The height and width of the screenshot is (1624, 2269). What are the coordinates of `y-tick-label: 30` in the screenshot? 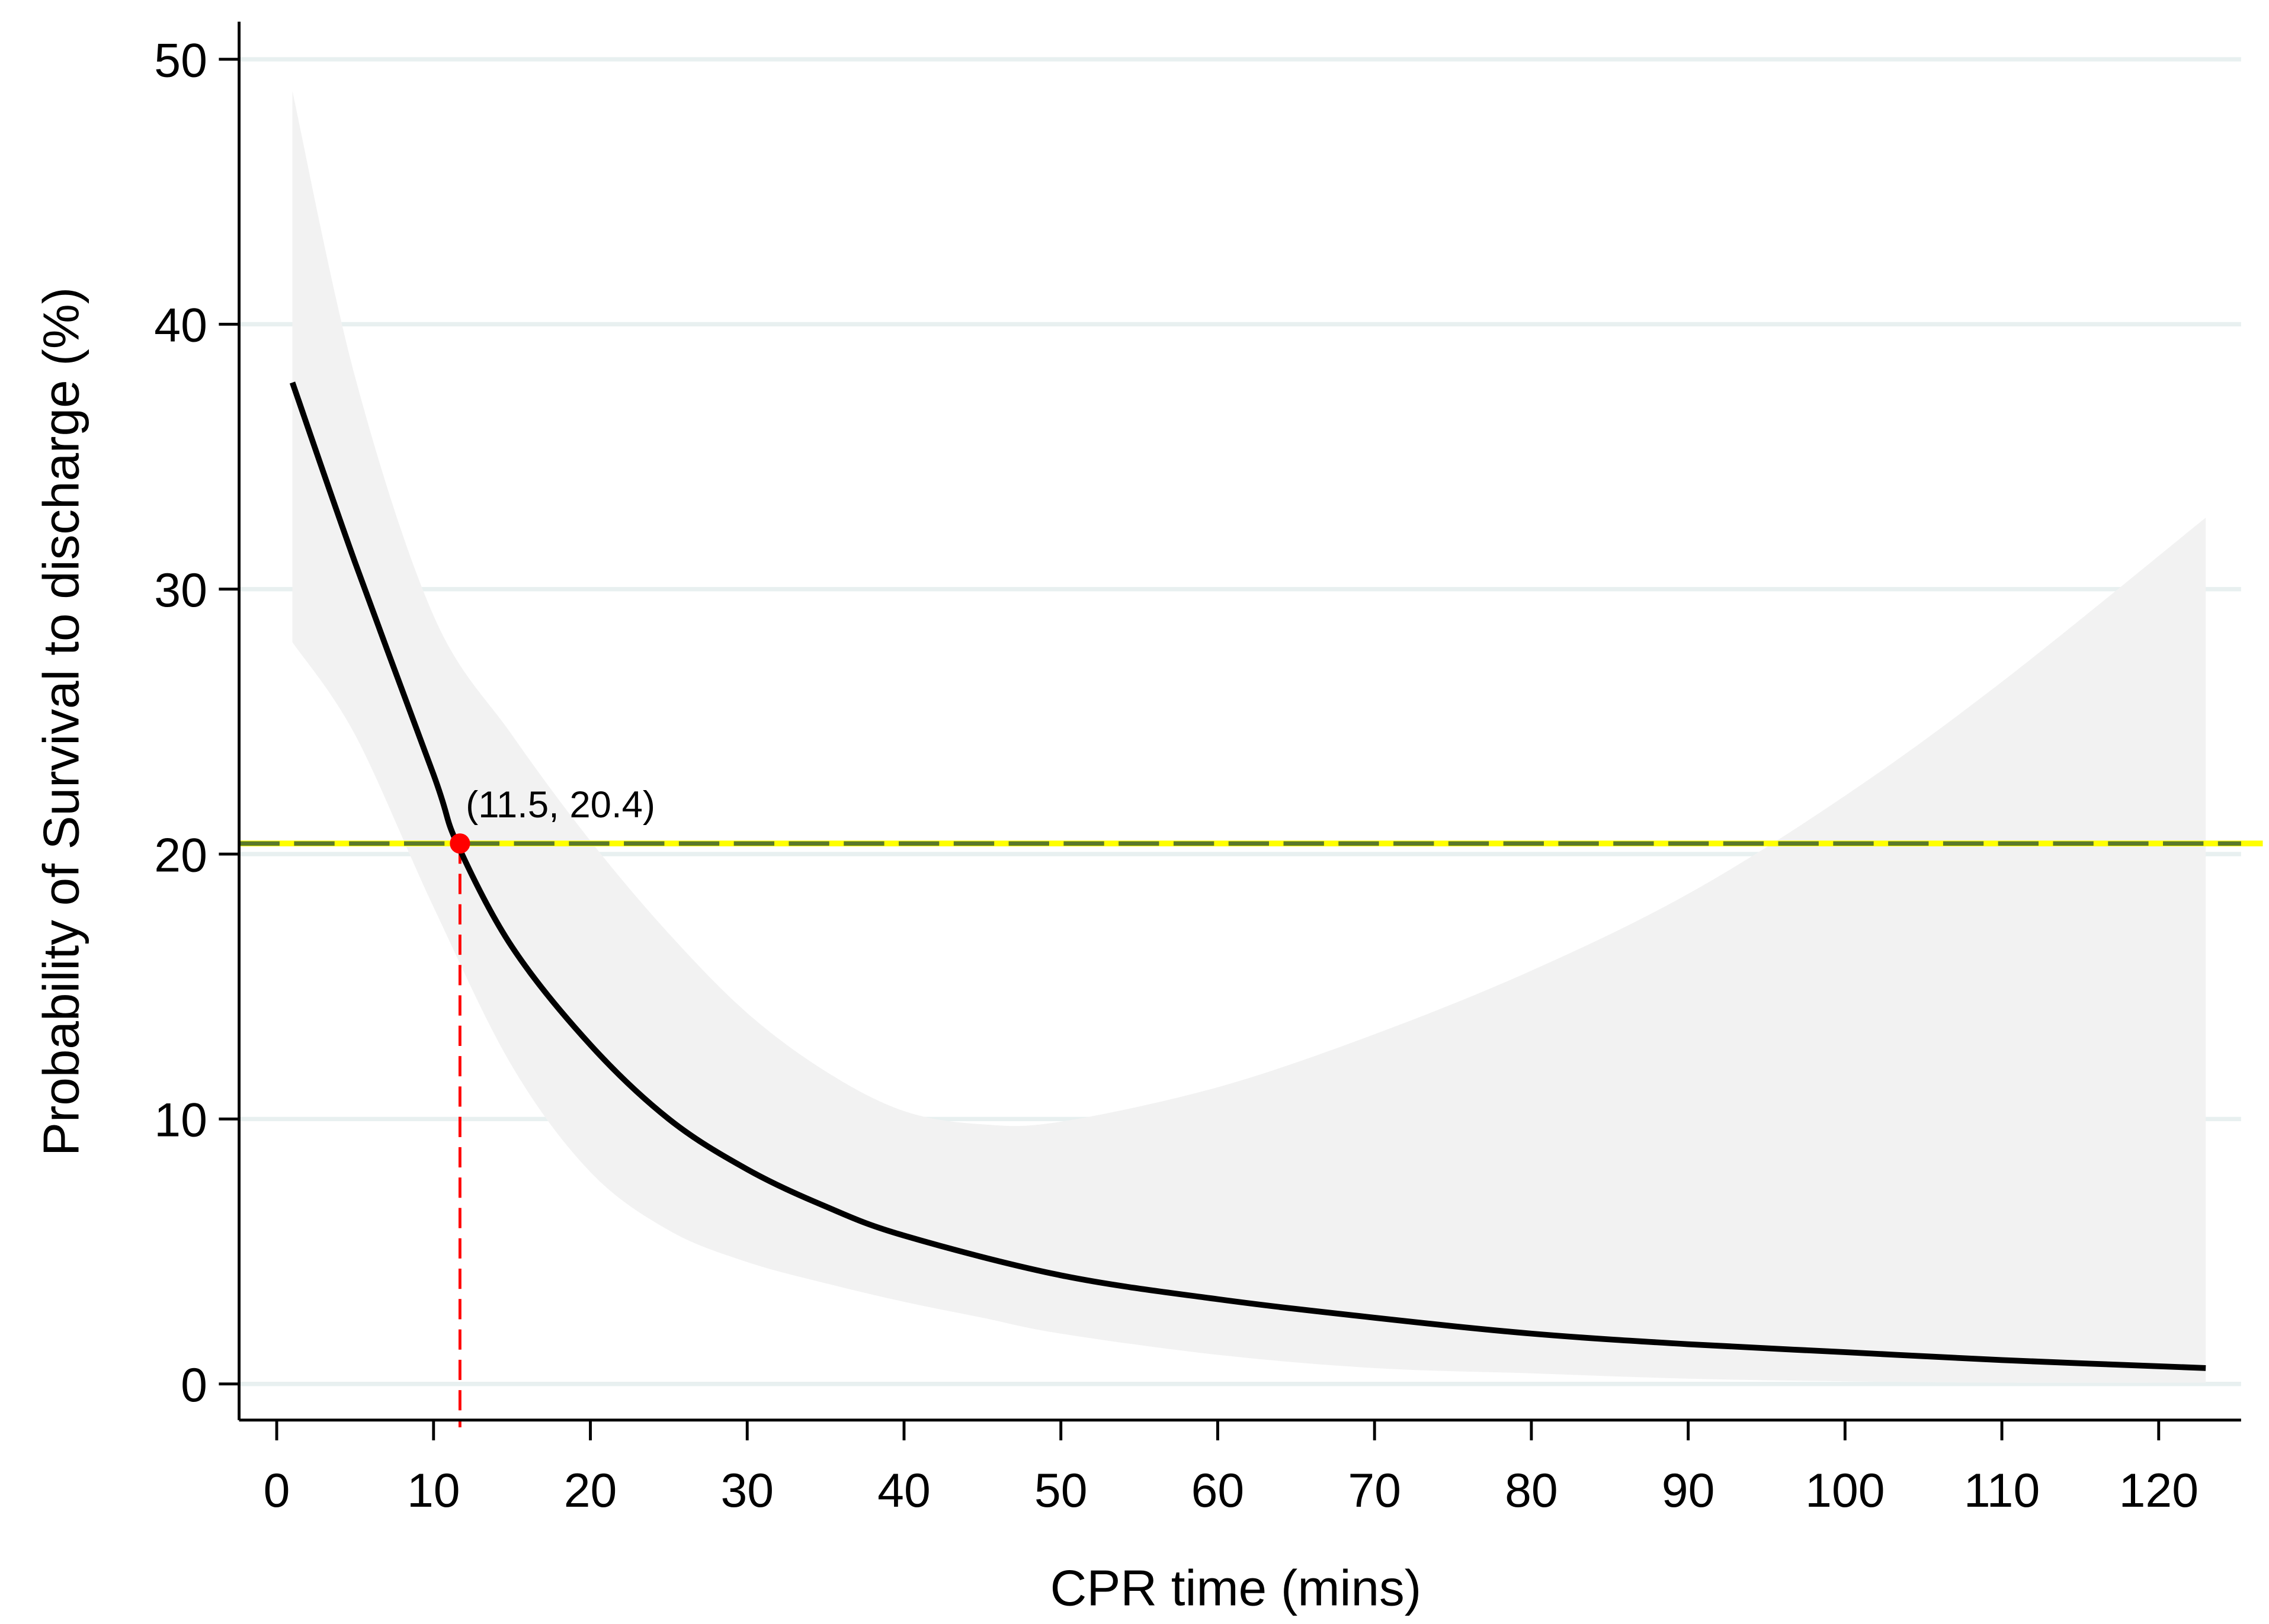 It's located at (180, 590).